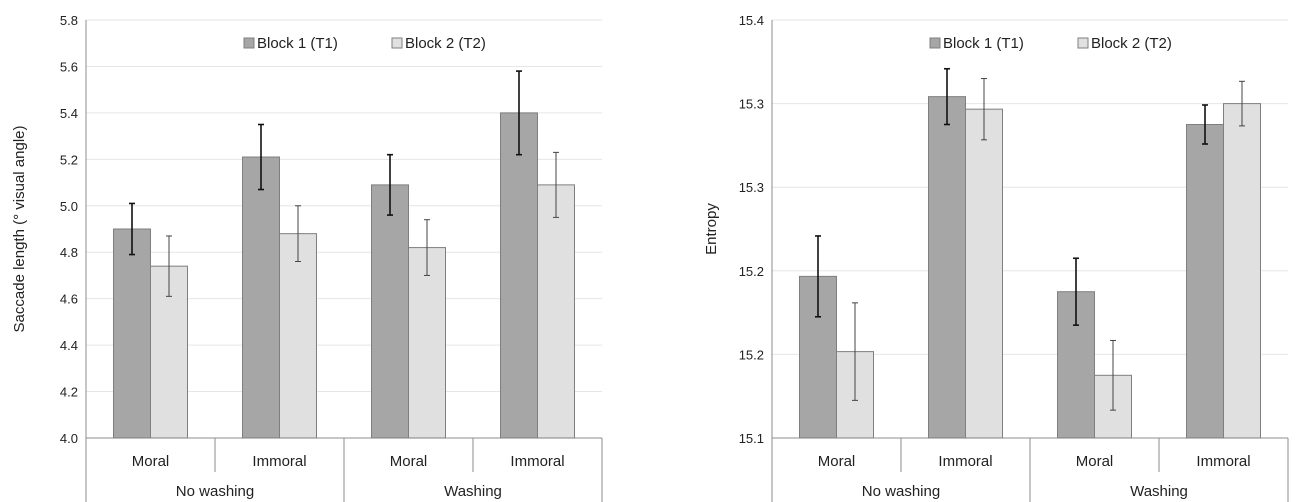 Image resolution: width=1296 pixels, height=502 pixels. Describe the element at coordinates (69, 299) in the screenshot. I see `y-tick-label: 4.6` at that location.